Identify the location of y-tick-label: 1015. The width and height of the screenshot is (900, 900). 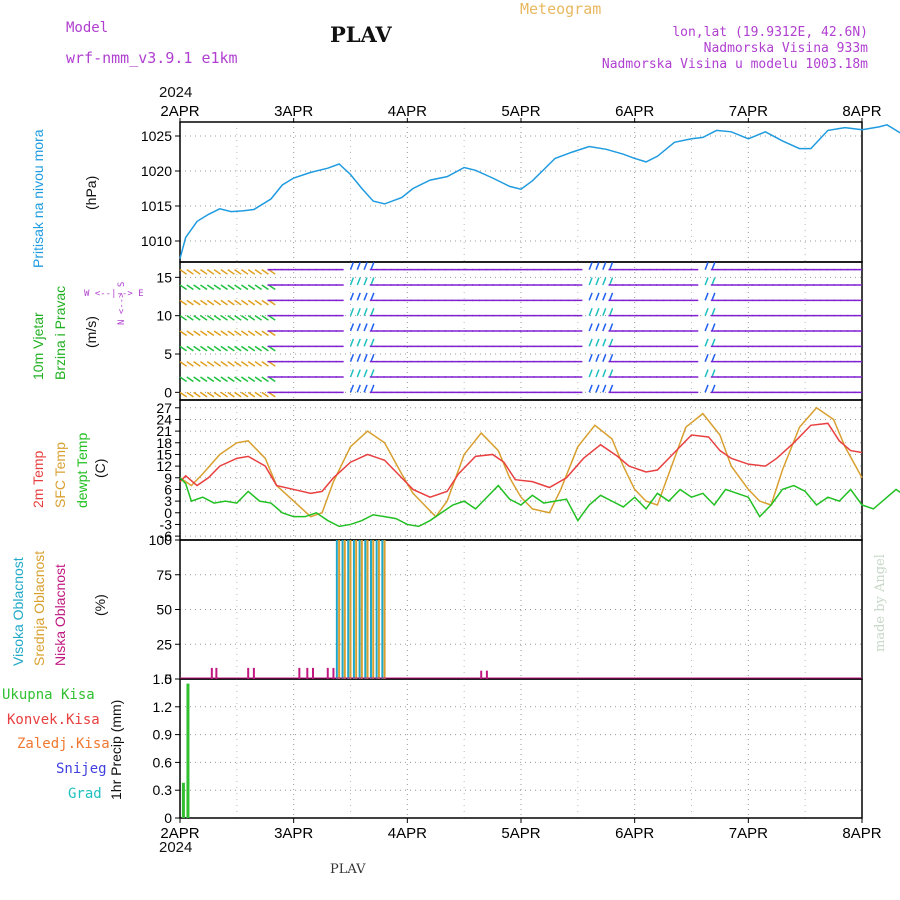
(156, 206).